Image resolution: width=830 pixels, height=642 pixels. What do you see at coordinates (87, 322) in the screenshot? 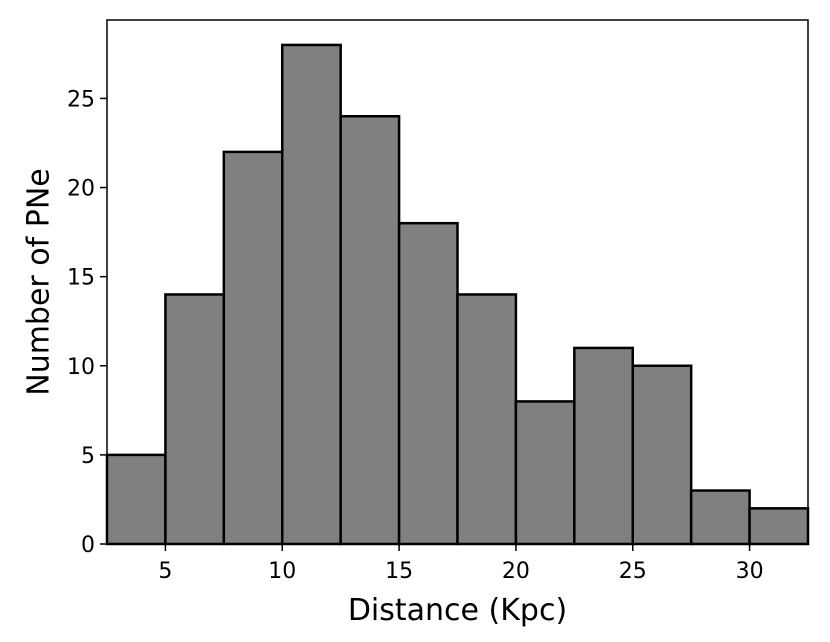
I see `y-axis-ticks: 0 5 10 15 20 25` at bounding box center [87, 322].